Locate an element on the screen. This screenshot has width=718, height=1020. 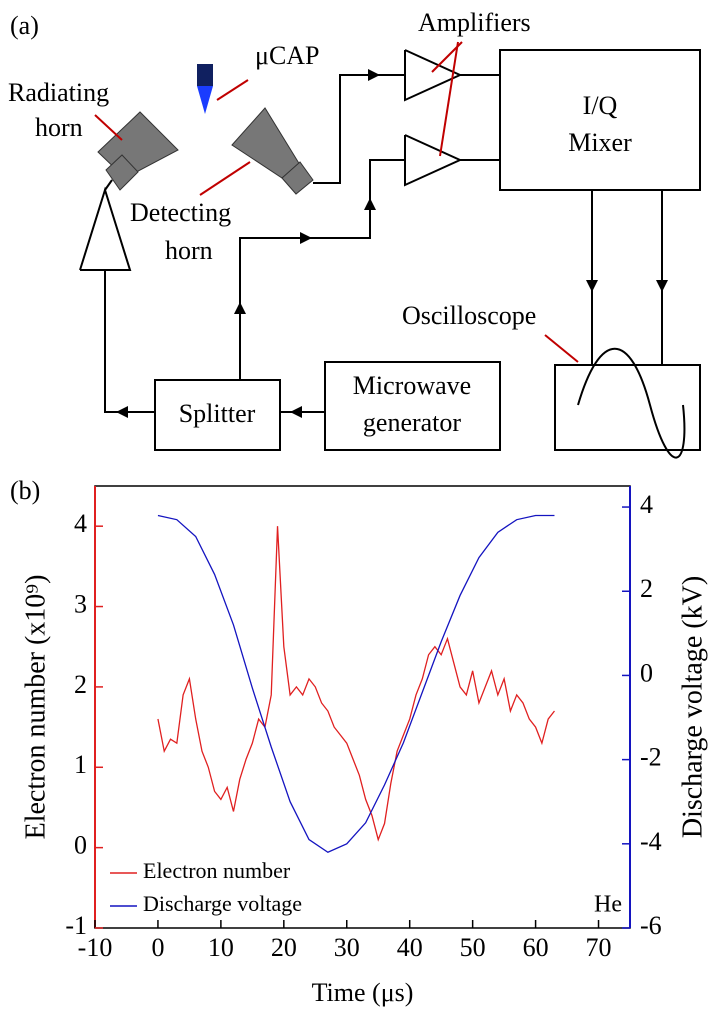
y-tick-label: 1 is located at coordinates (80, 764).